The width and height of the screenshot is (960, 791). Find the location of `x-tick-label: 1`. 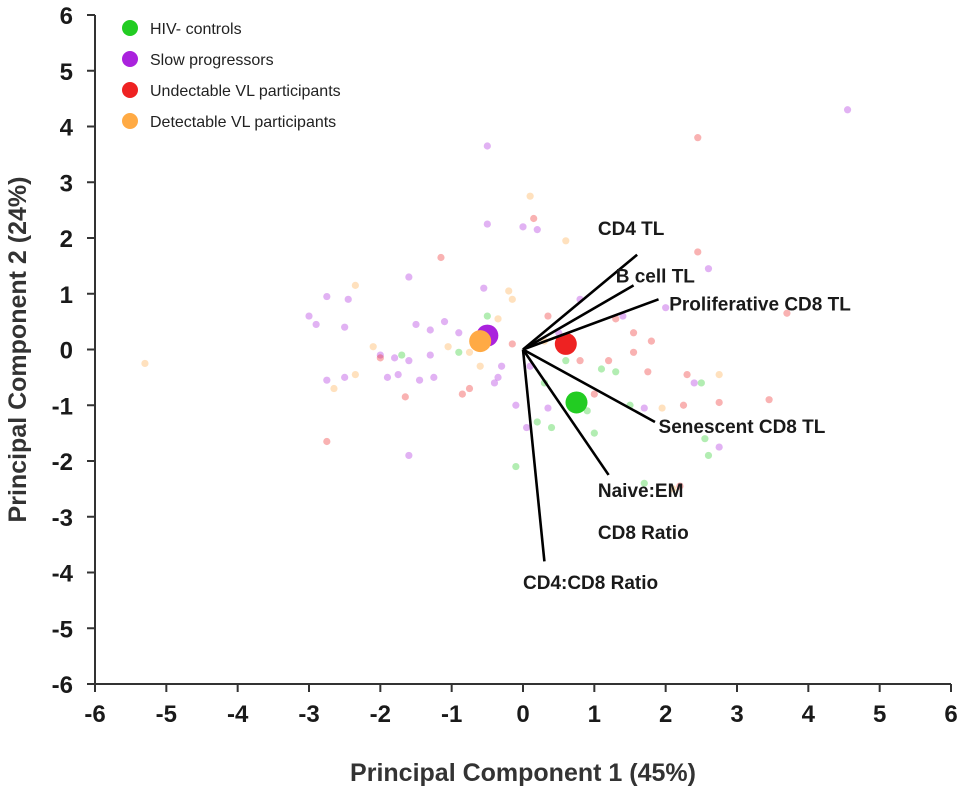

x-tick-label: 1 is located at coordinates (594, 714).